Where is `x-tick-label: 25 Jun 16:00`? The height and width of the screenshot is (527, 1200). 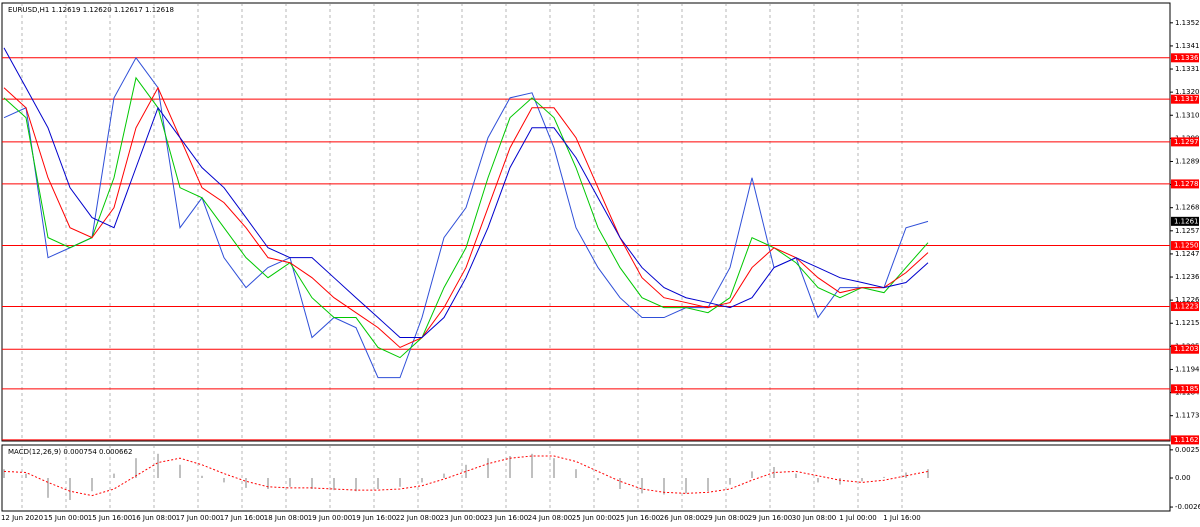 x-tick-label: 25 Jun 16:00 is located at coordinates (638, 518).